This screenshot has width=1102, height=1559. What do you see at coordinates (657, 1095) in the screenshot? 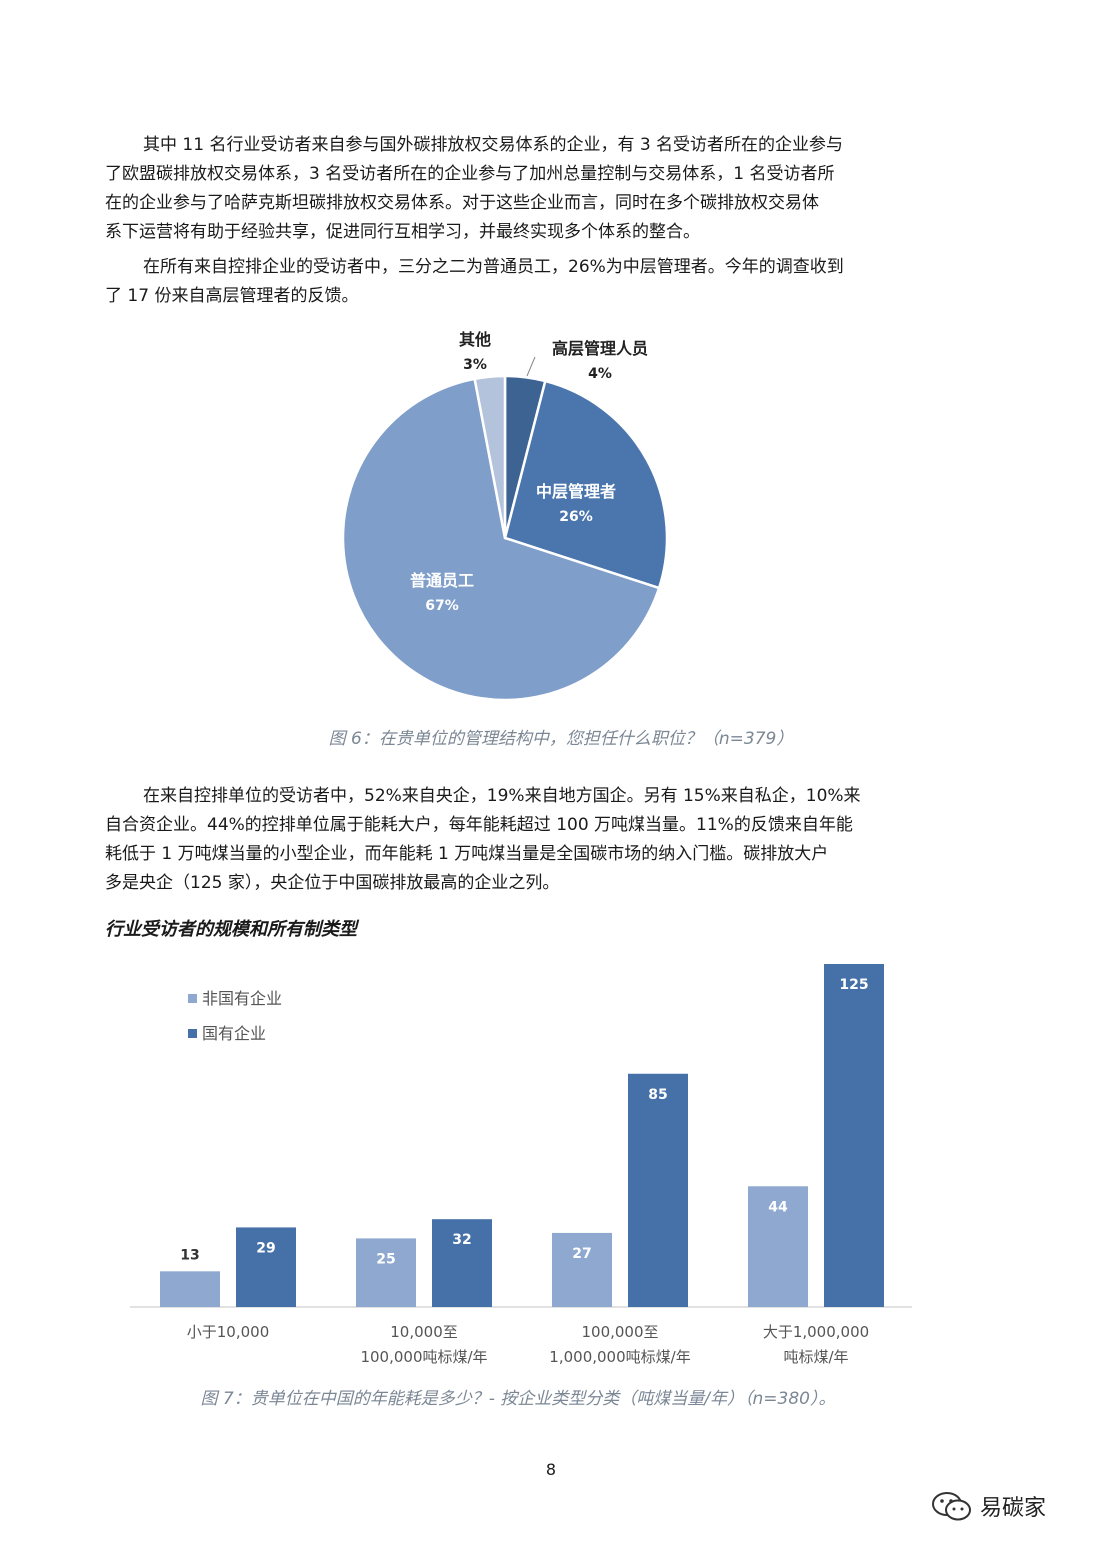
I see `bar-value-label: 85` at bounding box center [657, 1095].